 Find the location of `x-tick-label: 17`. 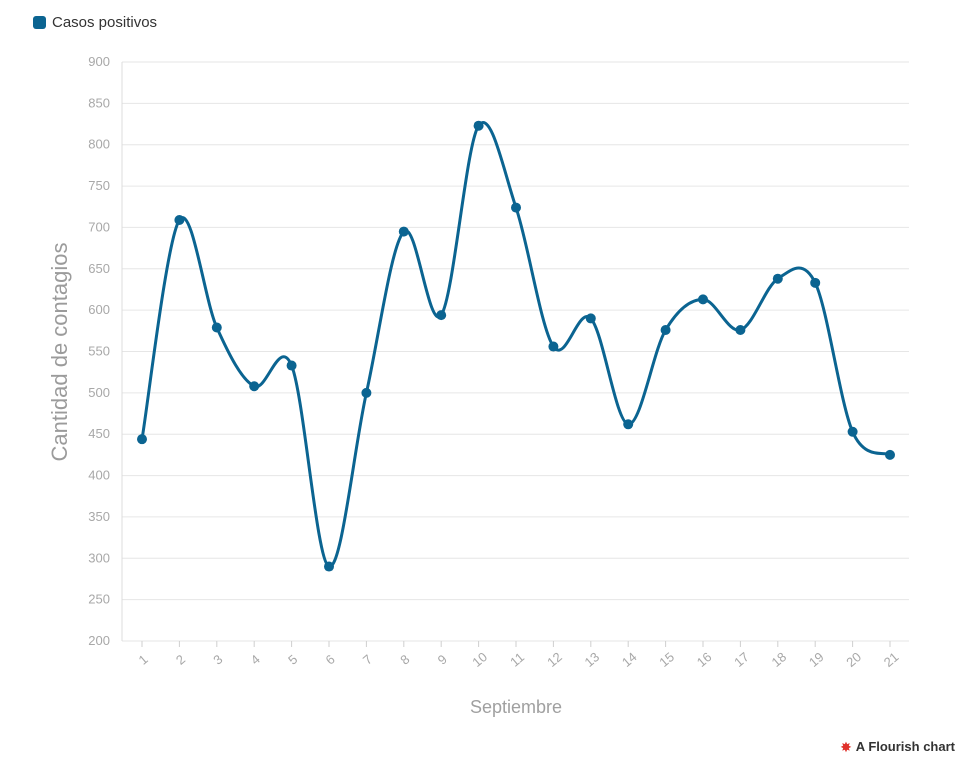

x-tick-label: 17 is located at coordinates (741, 659).